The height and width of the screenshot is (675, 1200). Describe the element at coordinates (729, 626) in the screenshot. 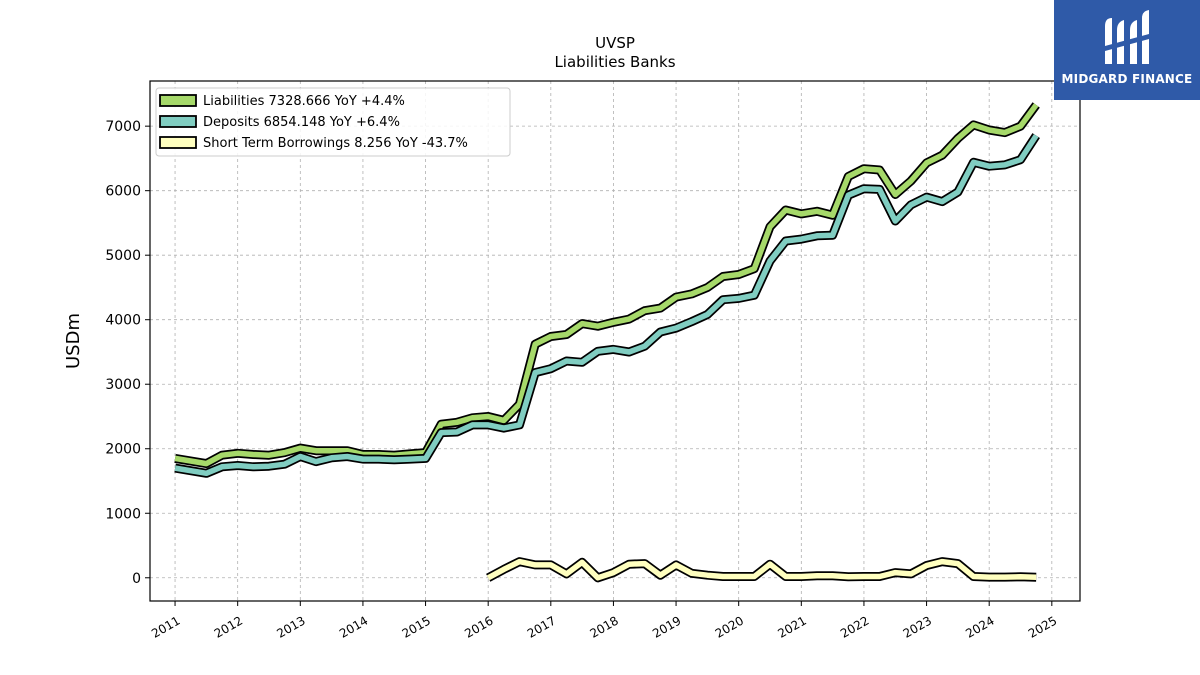

I see `x-tick-label: 2020` at that location.